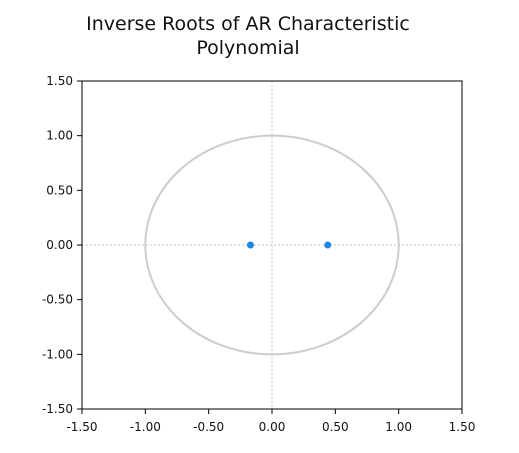 The height and width of the screenshot is (453, 519). Describe the element at coordinates (59, 245) in the screenshot. I see `y-tick-label: 0.00` at that location.